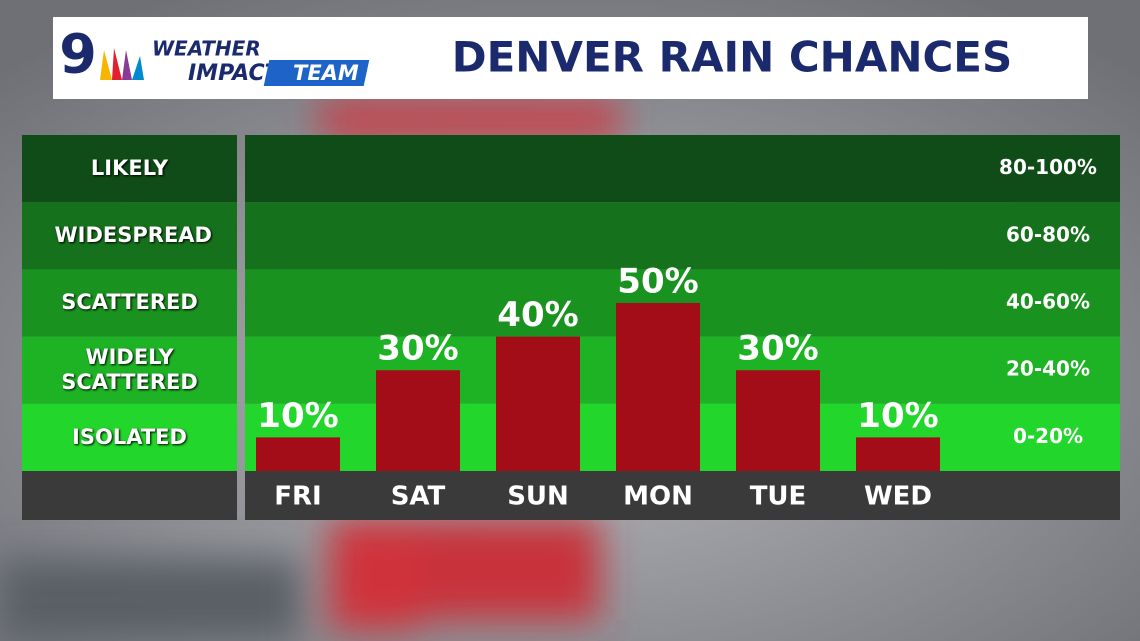  What do you see at coordinates (778, 497) in the screenshot?
I see `x-tick-label: TUE` at bounding box center [778, 497].